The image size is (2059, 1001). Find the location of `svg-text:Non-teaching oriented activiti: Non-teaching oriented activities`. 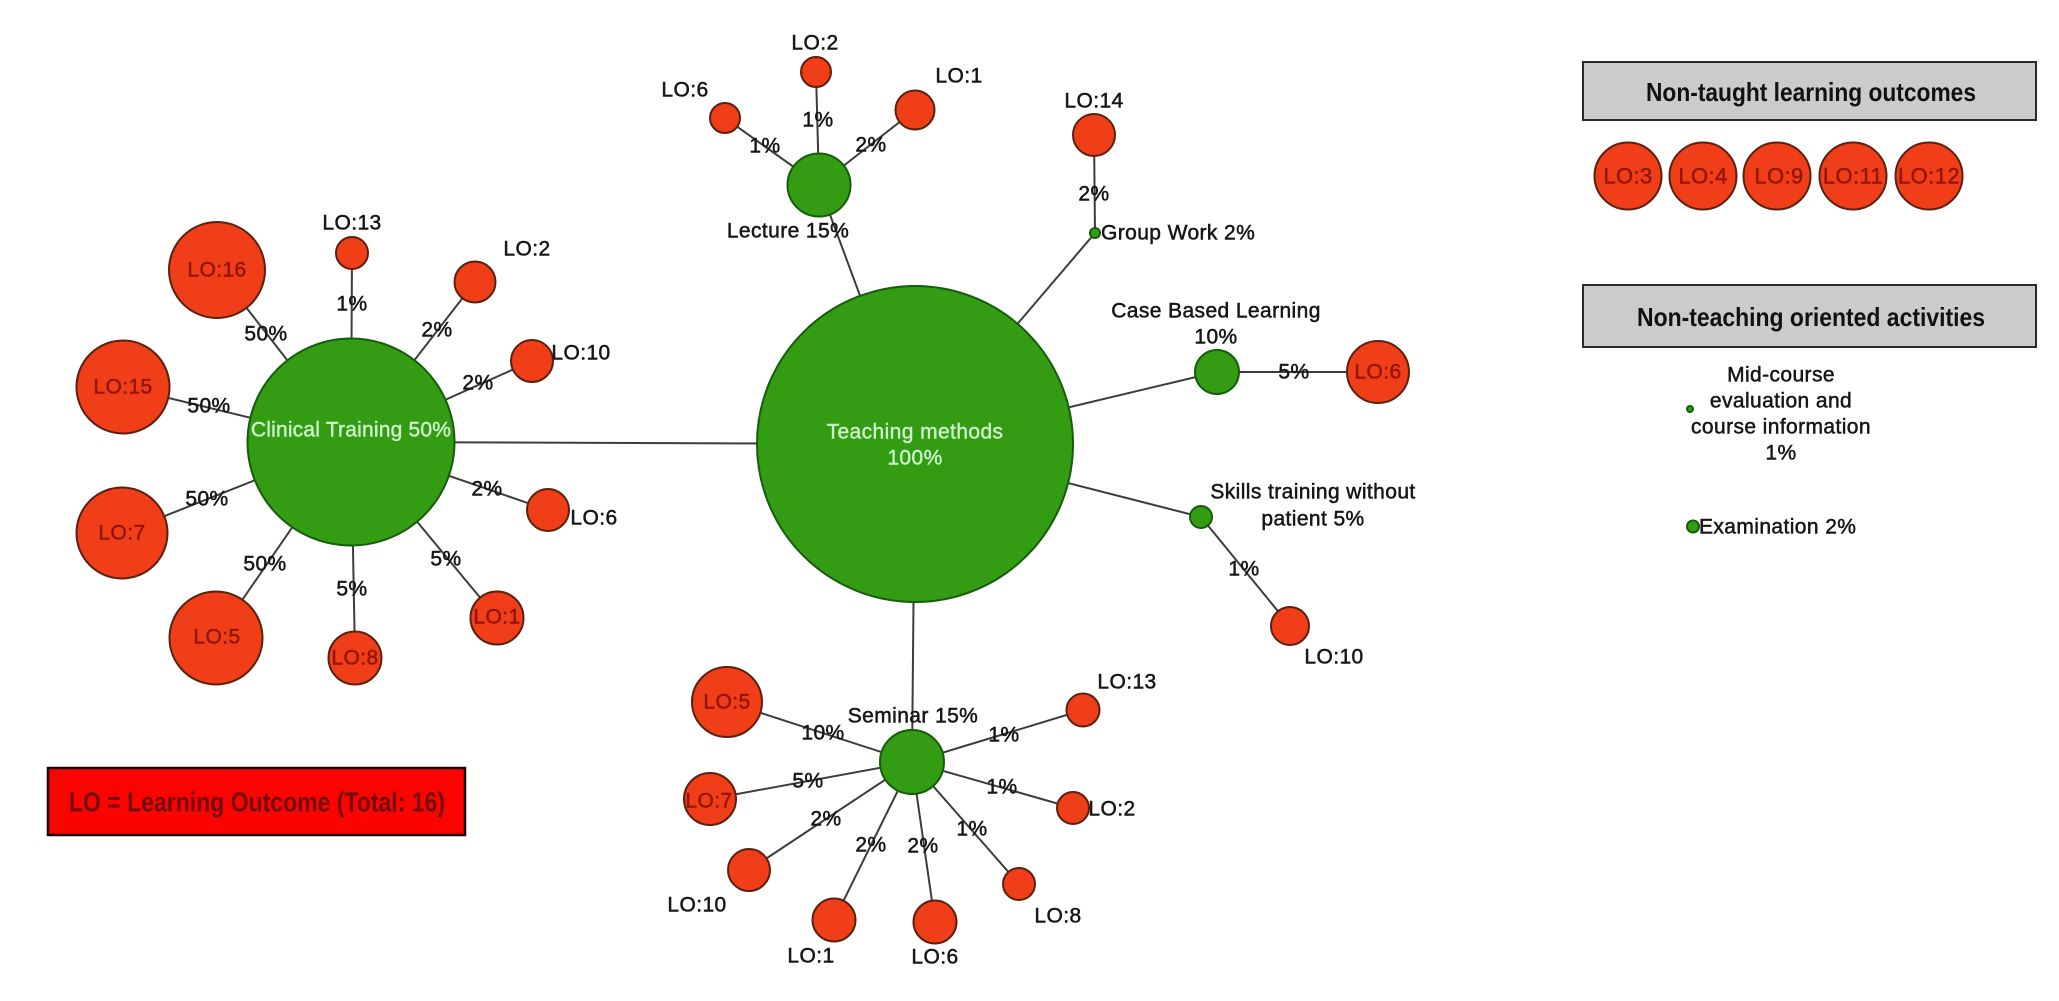

svg-text:Non-teaching oriented activiti: Non-teaching oriented activities is located at coordinates (1811, 317).